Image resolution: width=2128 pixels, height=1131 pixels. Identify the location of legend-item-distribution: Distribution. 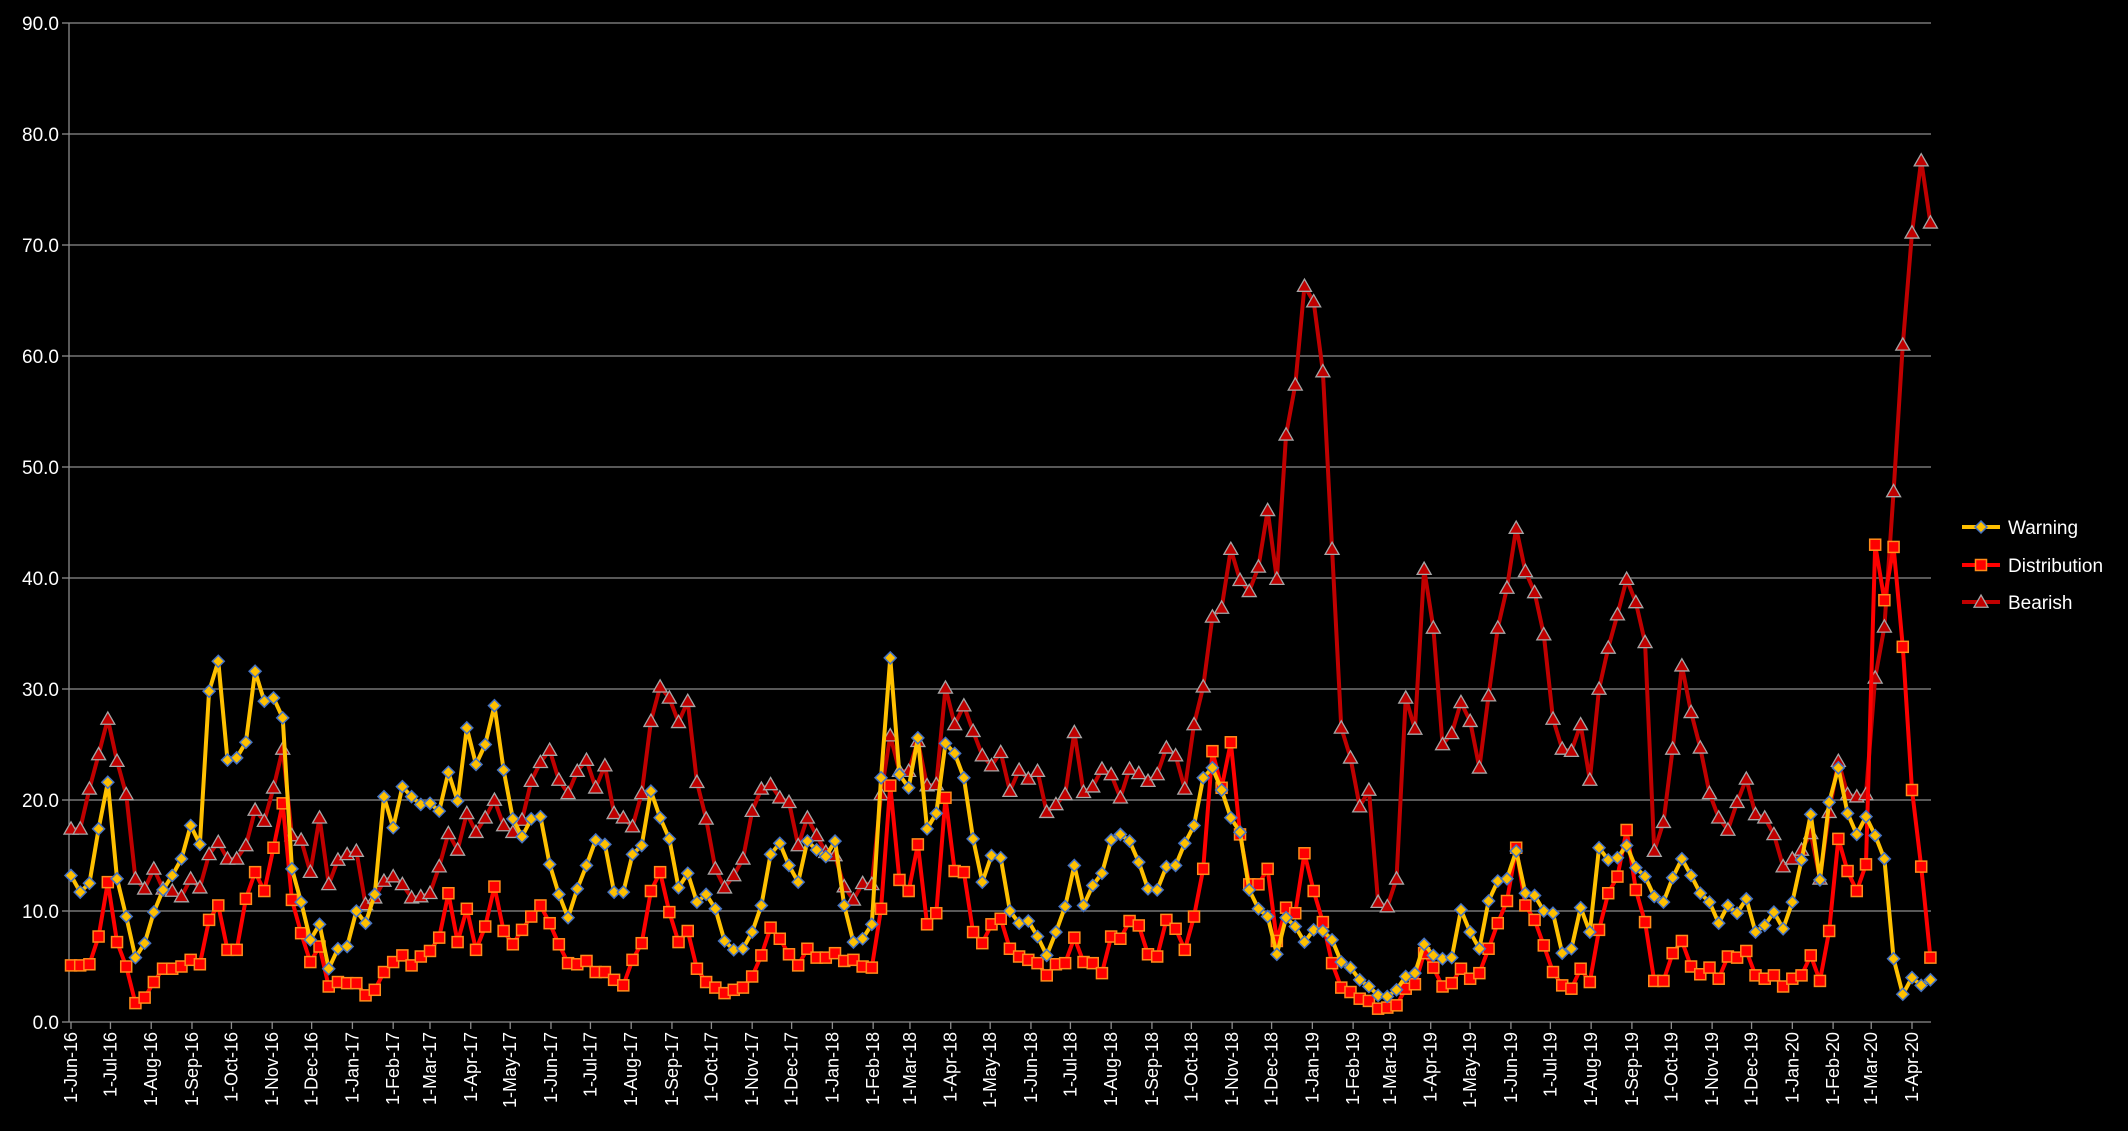
(2032, 566).